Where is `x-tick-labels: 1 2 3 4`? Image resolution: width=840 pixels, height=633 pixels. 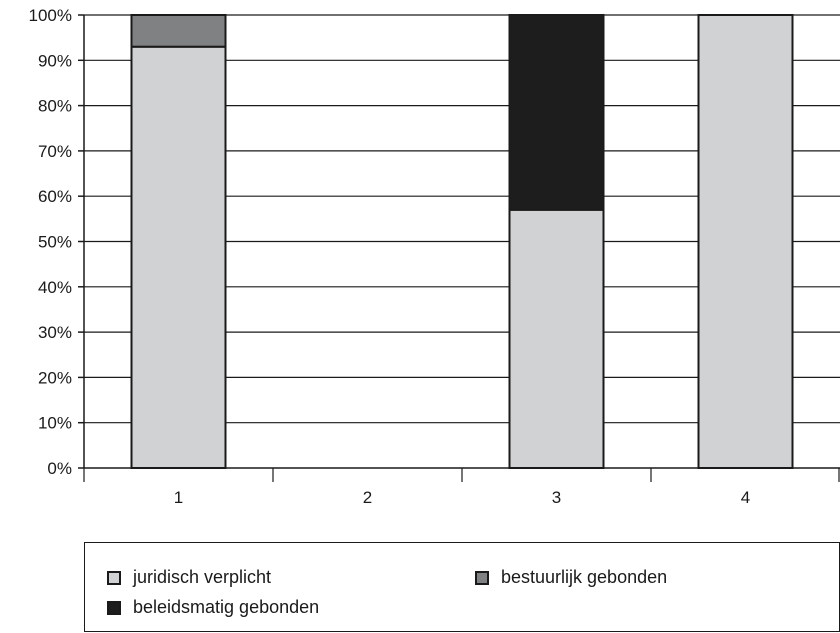
x-tick-labels: 1 2 3 4 is located at coordinates (462, 497).